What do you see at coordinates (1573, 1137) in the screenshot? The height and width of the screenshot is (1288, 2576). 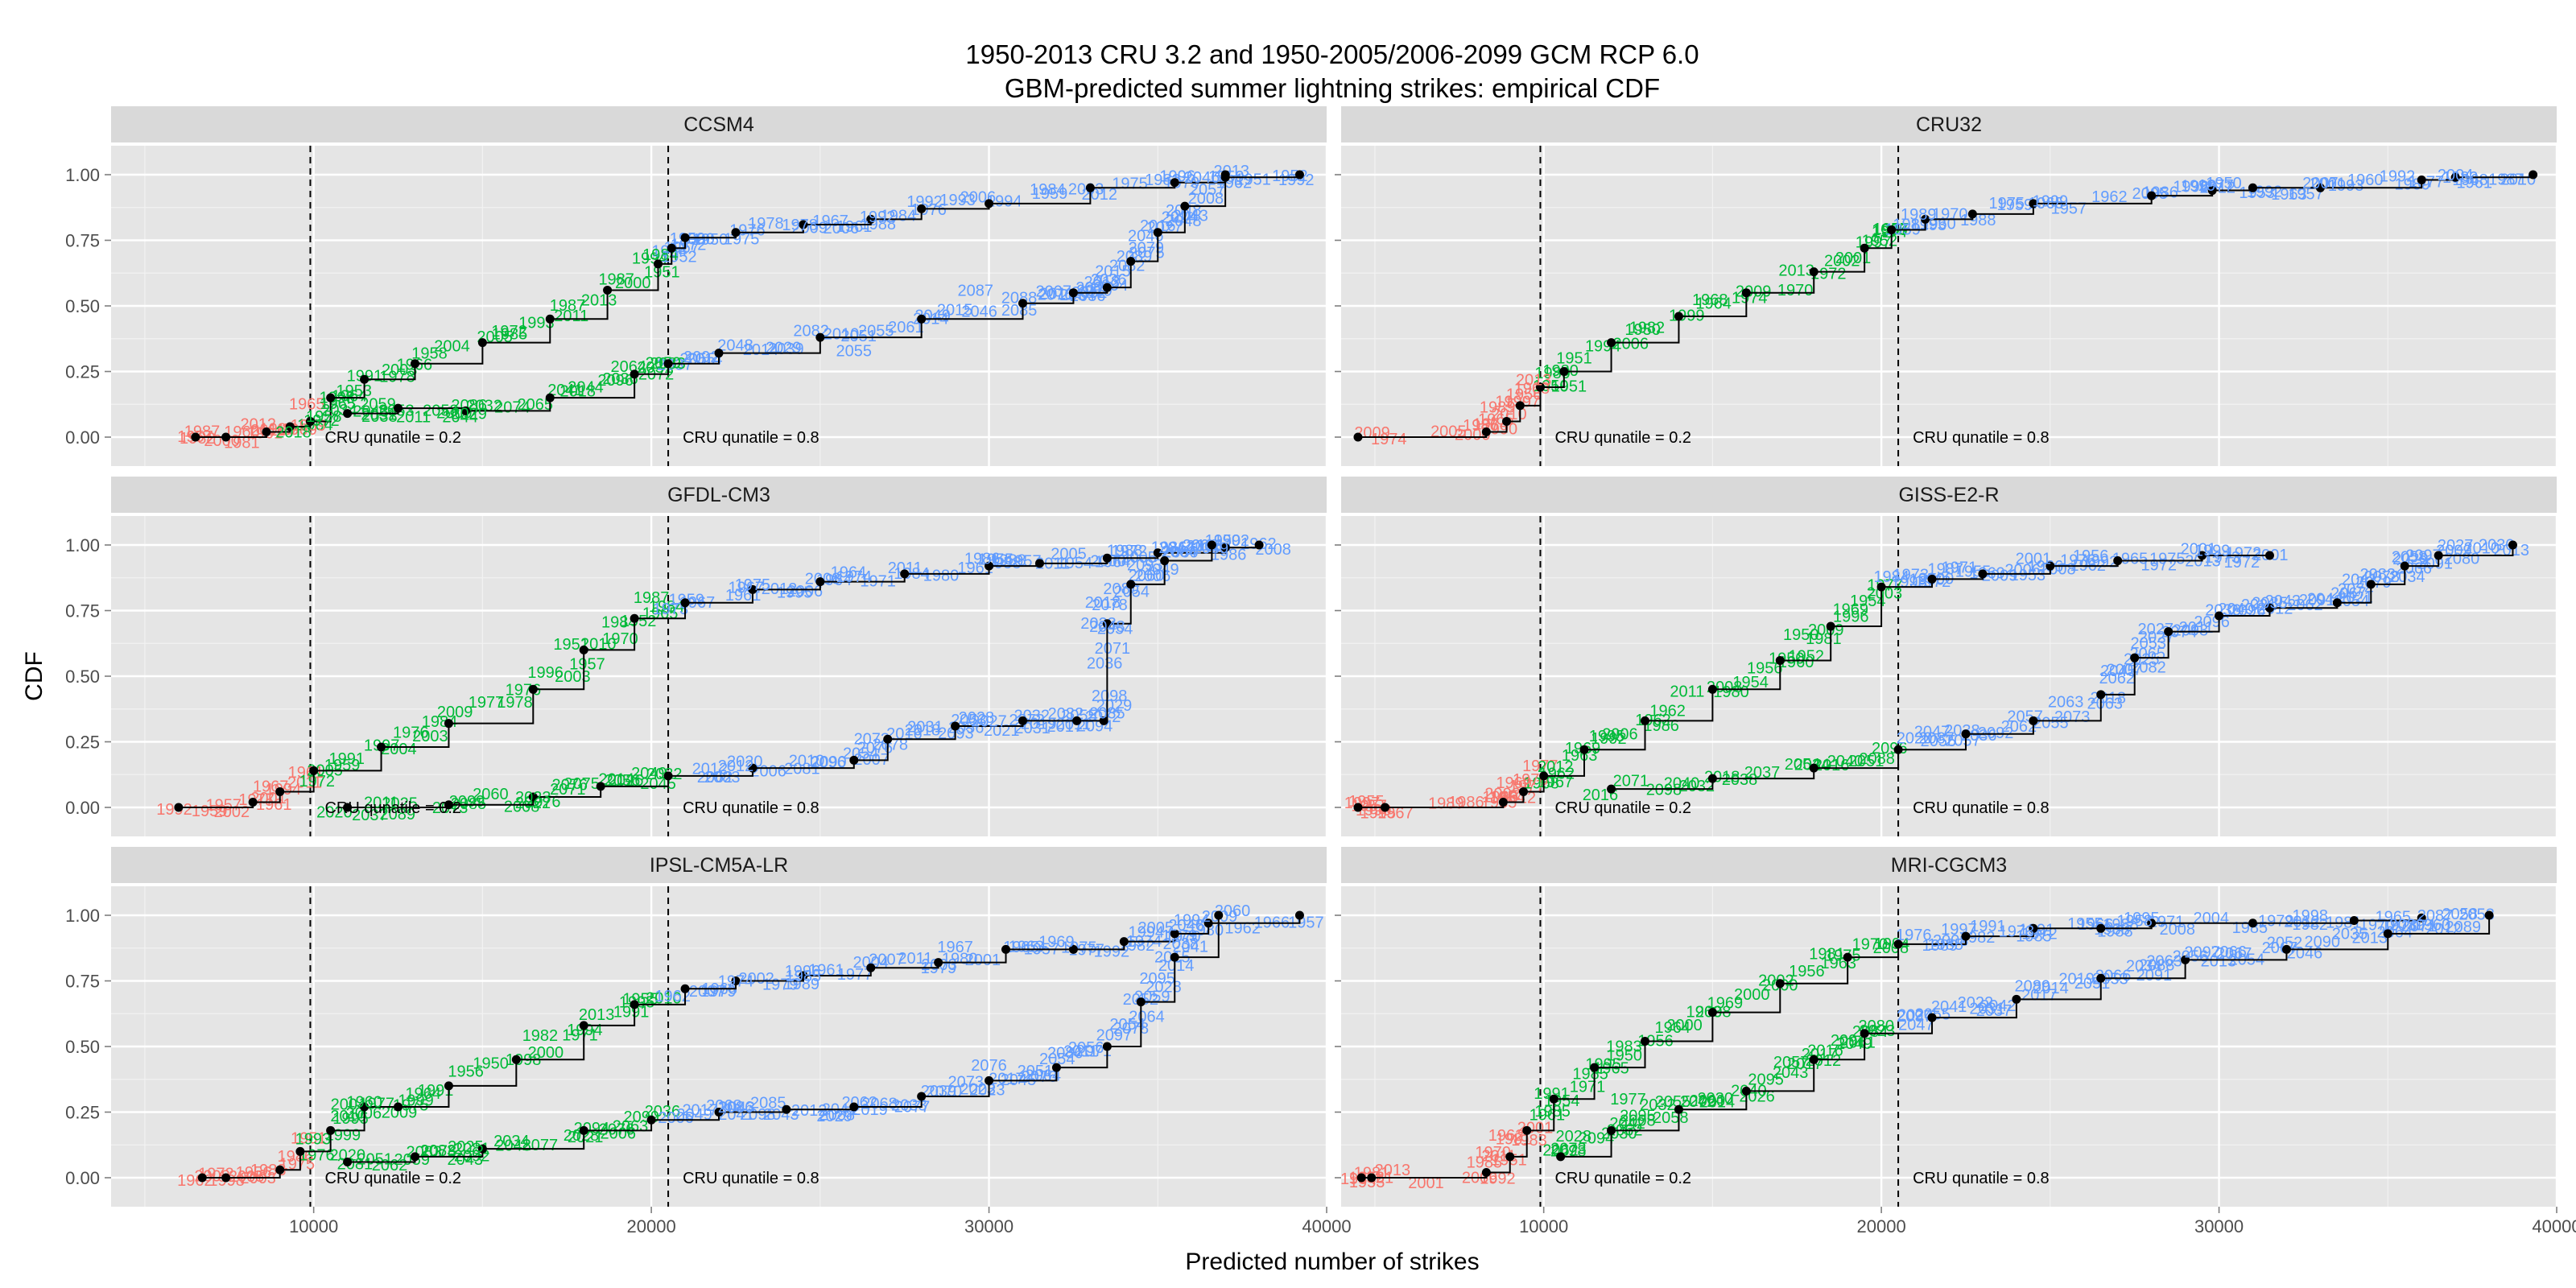 I see `year-label: 2028` at bounding box center [1573, 1137].